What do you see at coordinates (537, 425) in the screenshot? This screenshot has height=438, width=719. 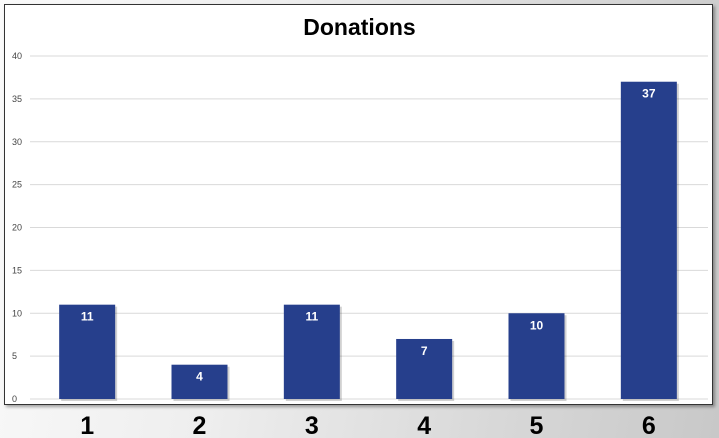 I see `x-tick-label: 5` at bounding box center [537, 425].